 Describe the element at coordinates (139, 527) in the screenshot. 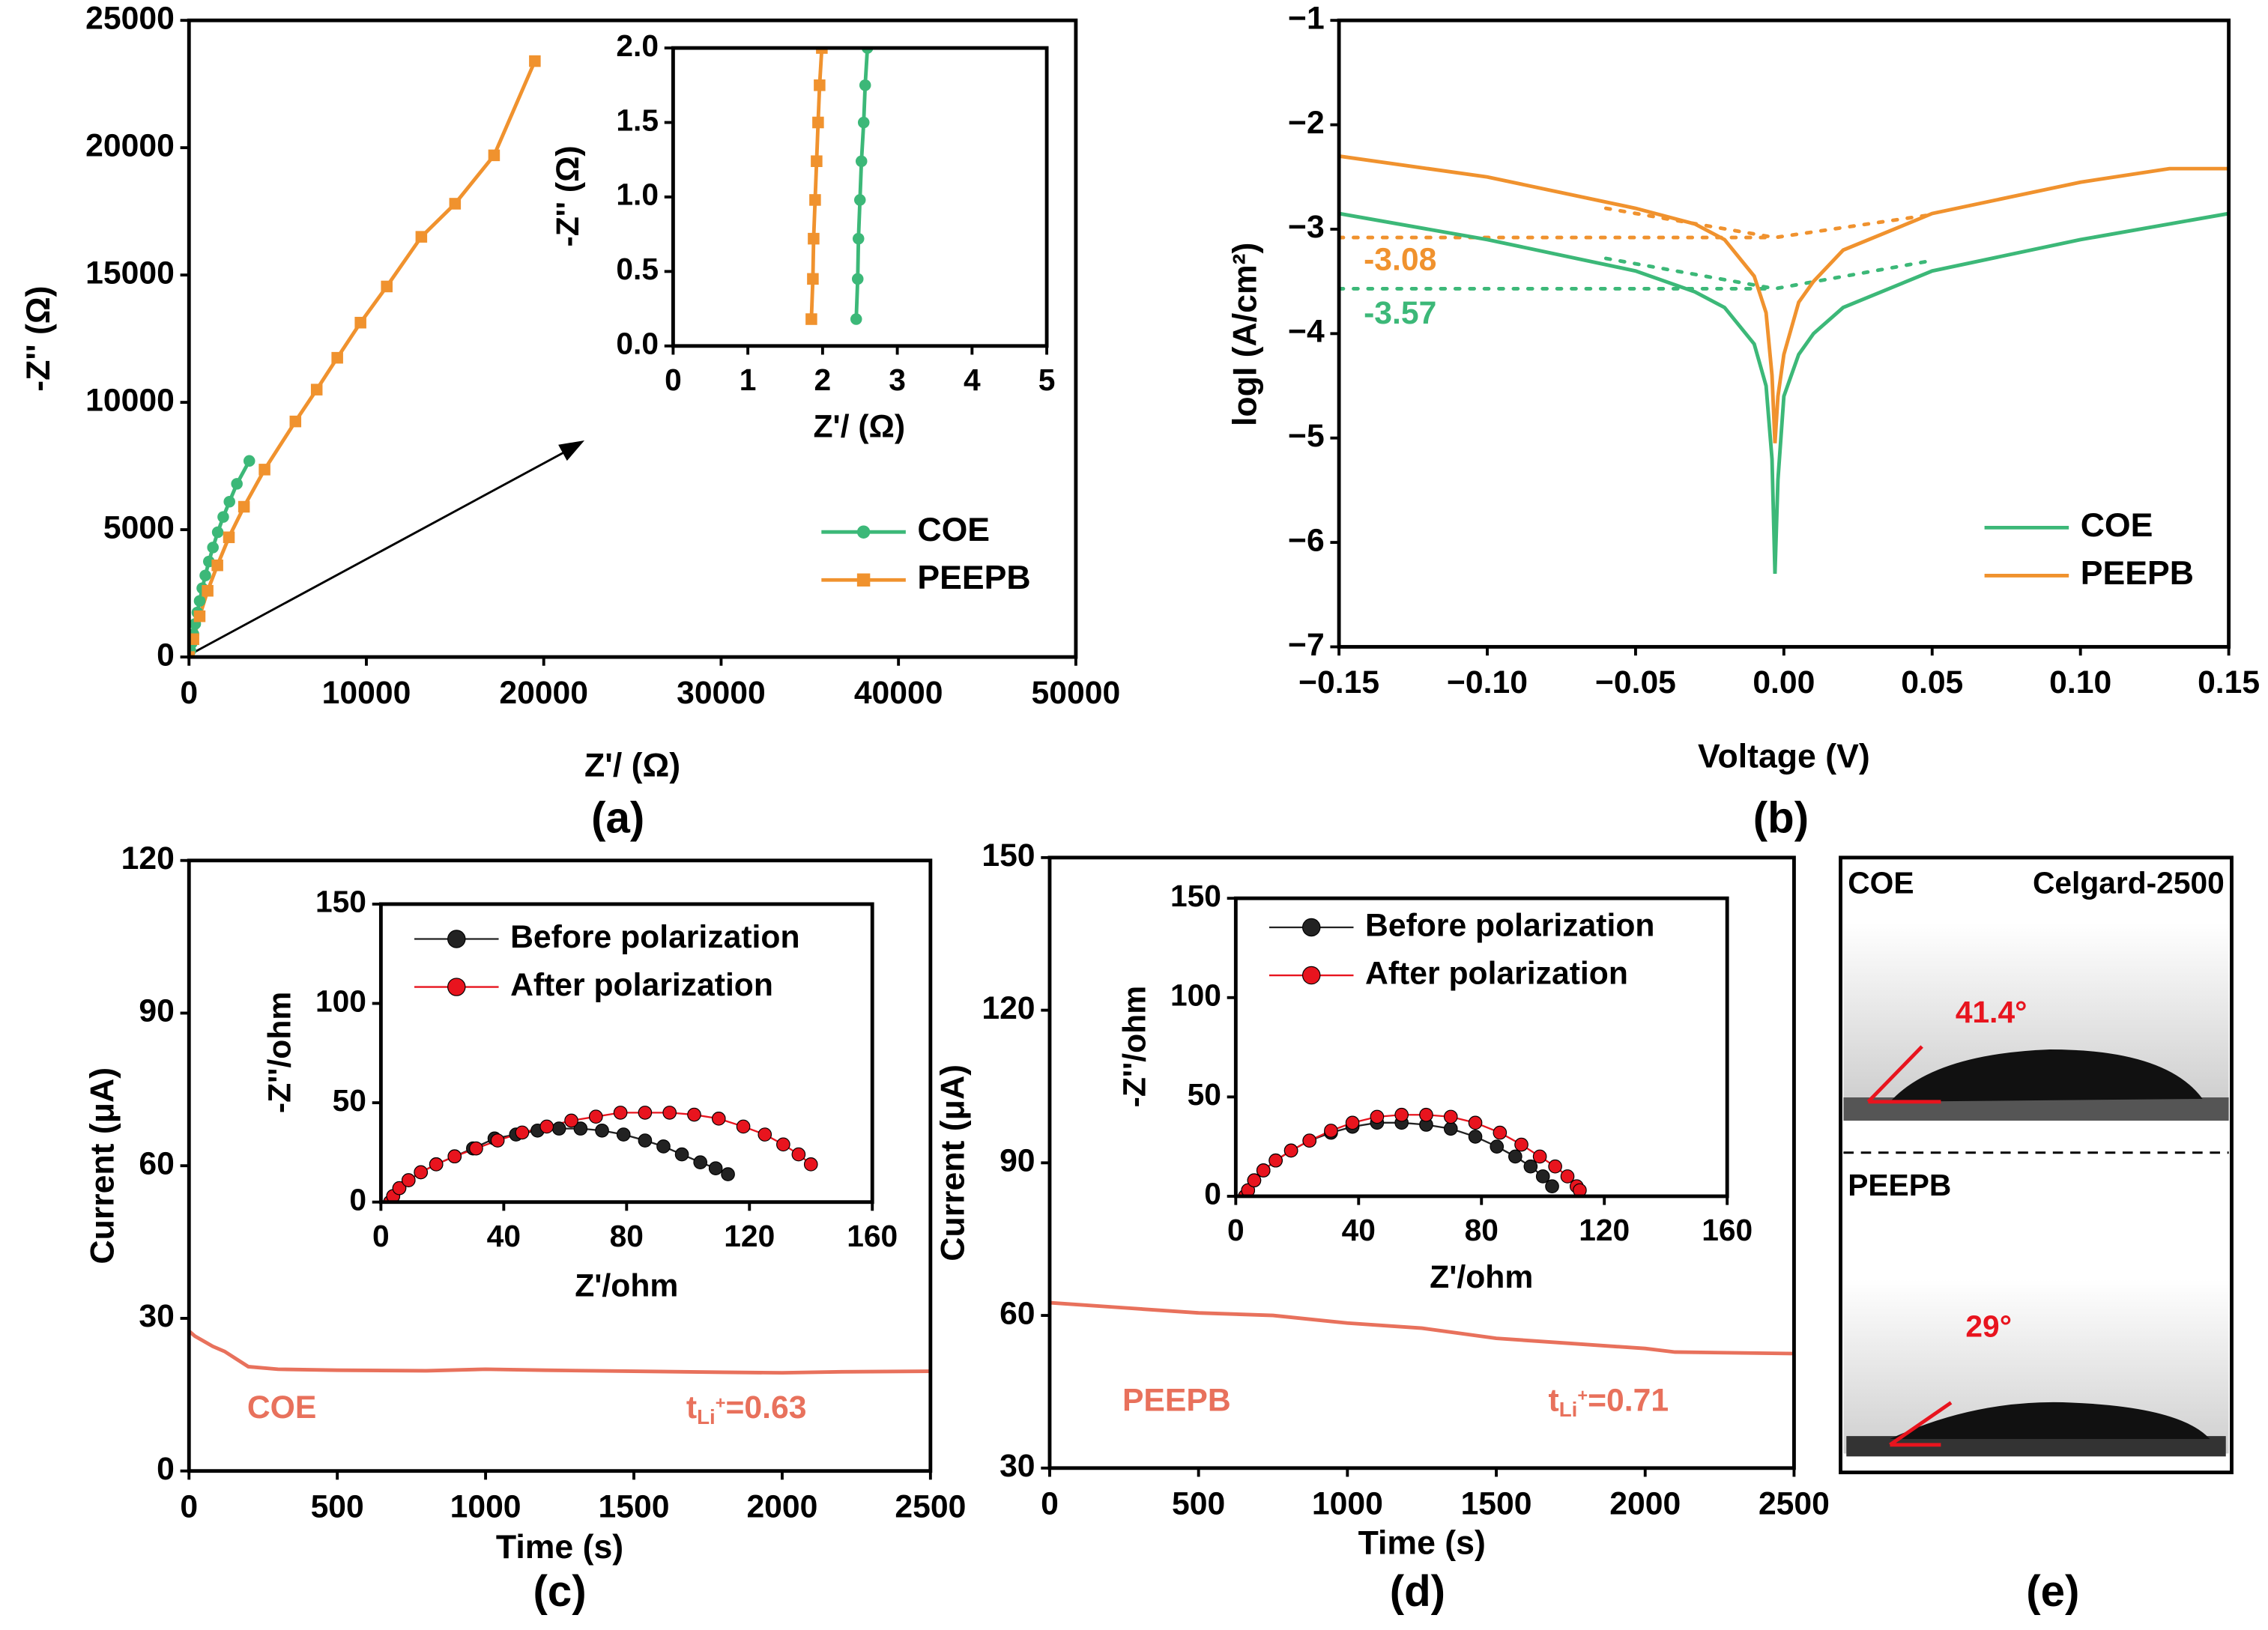

I see `y-tick-label: 5000` at that location.